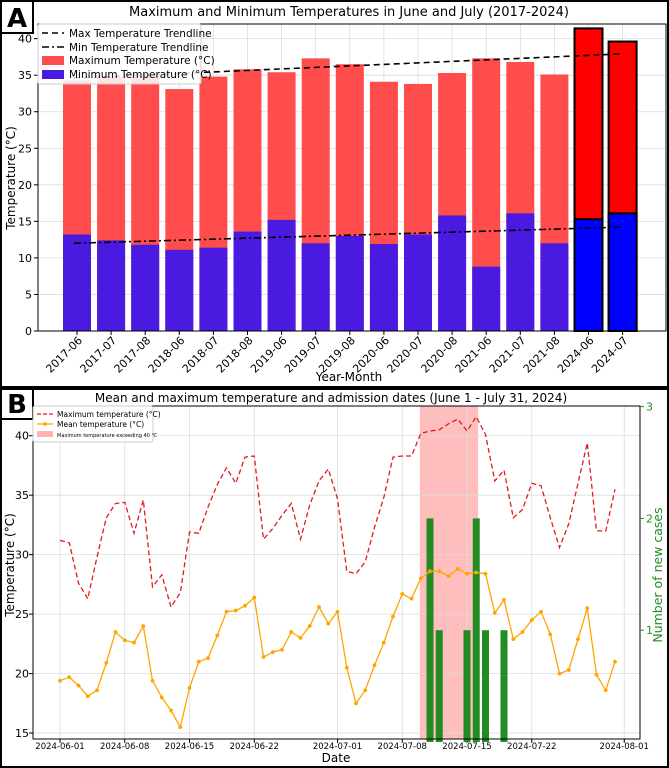 Image resolution: width=669 pixels, height=768 pixels. I want to click on x-tick-label: 2024-06-01, so click(59, 747).